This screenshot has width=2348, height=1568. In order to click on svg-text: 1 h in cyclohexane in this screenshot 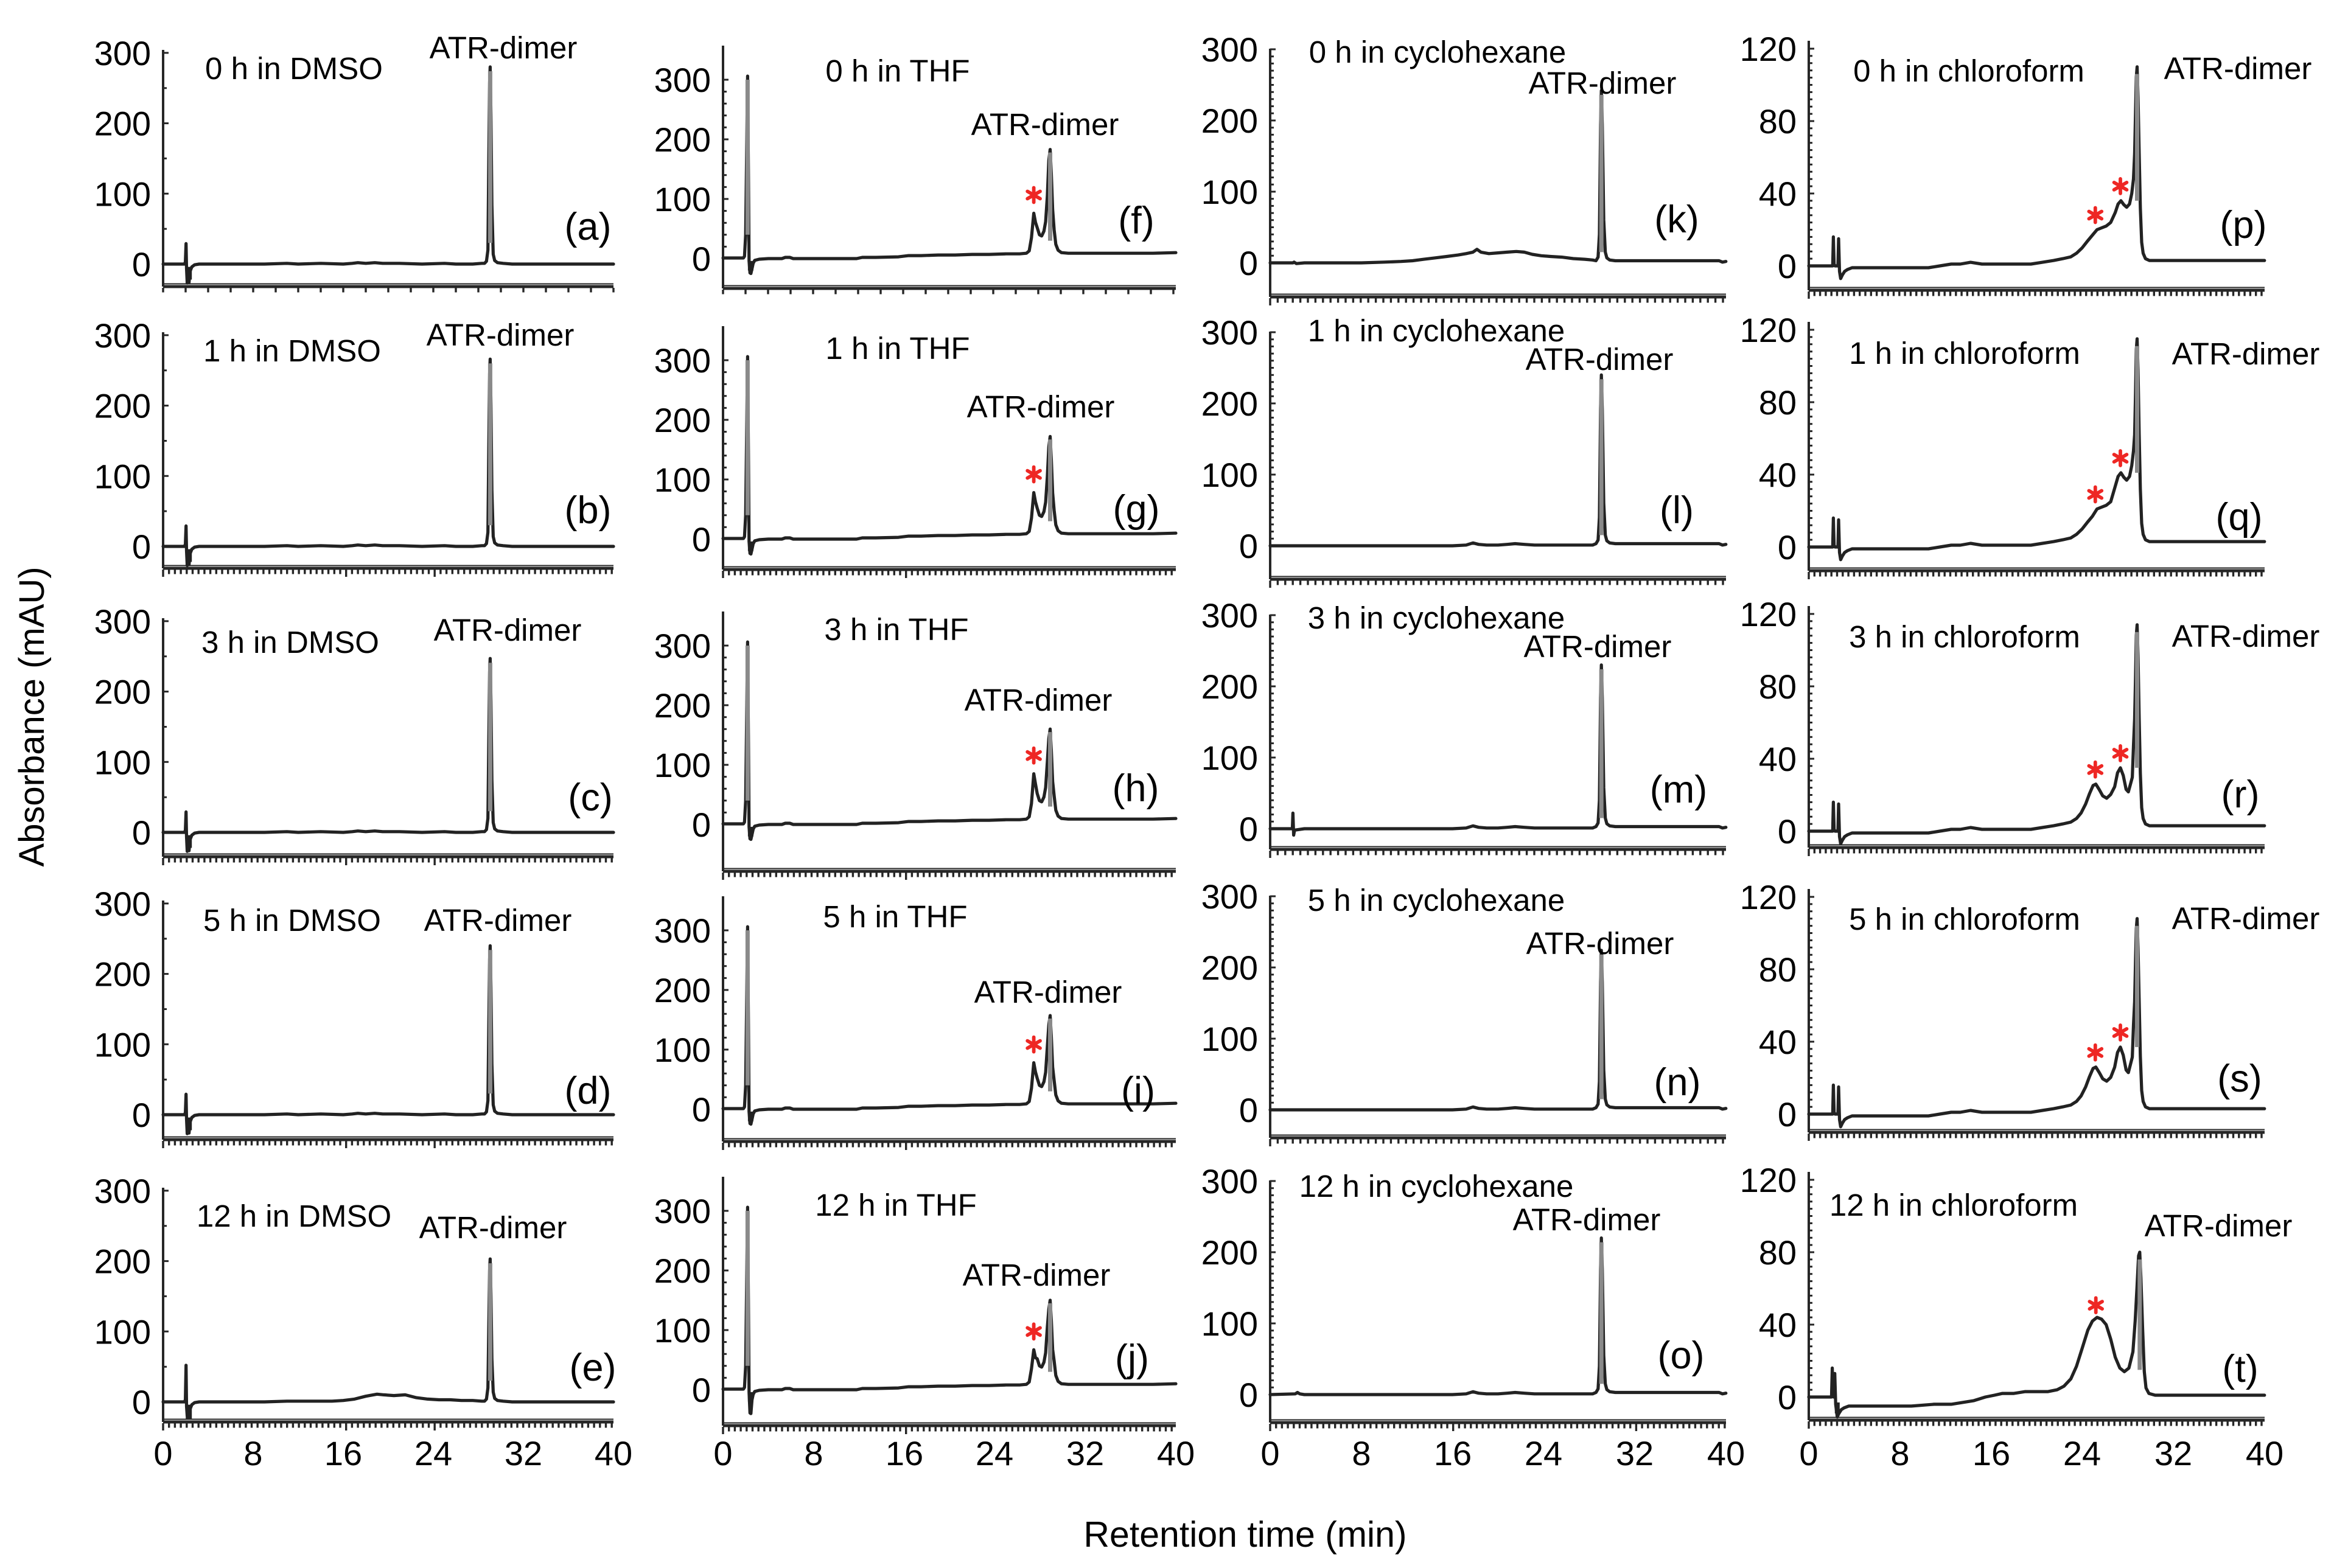, I will do `click(1436, 330)`.